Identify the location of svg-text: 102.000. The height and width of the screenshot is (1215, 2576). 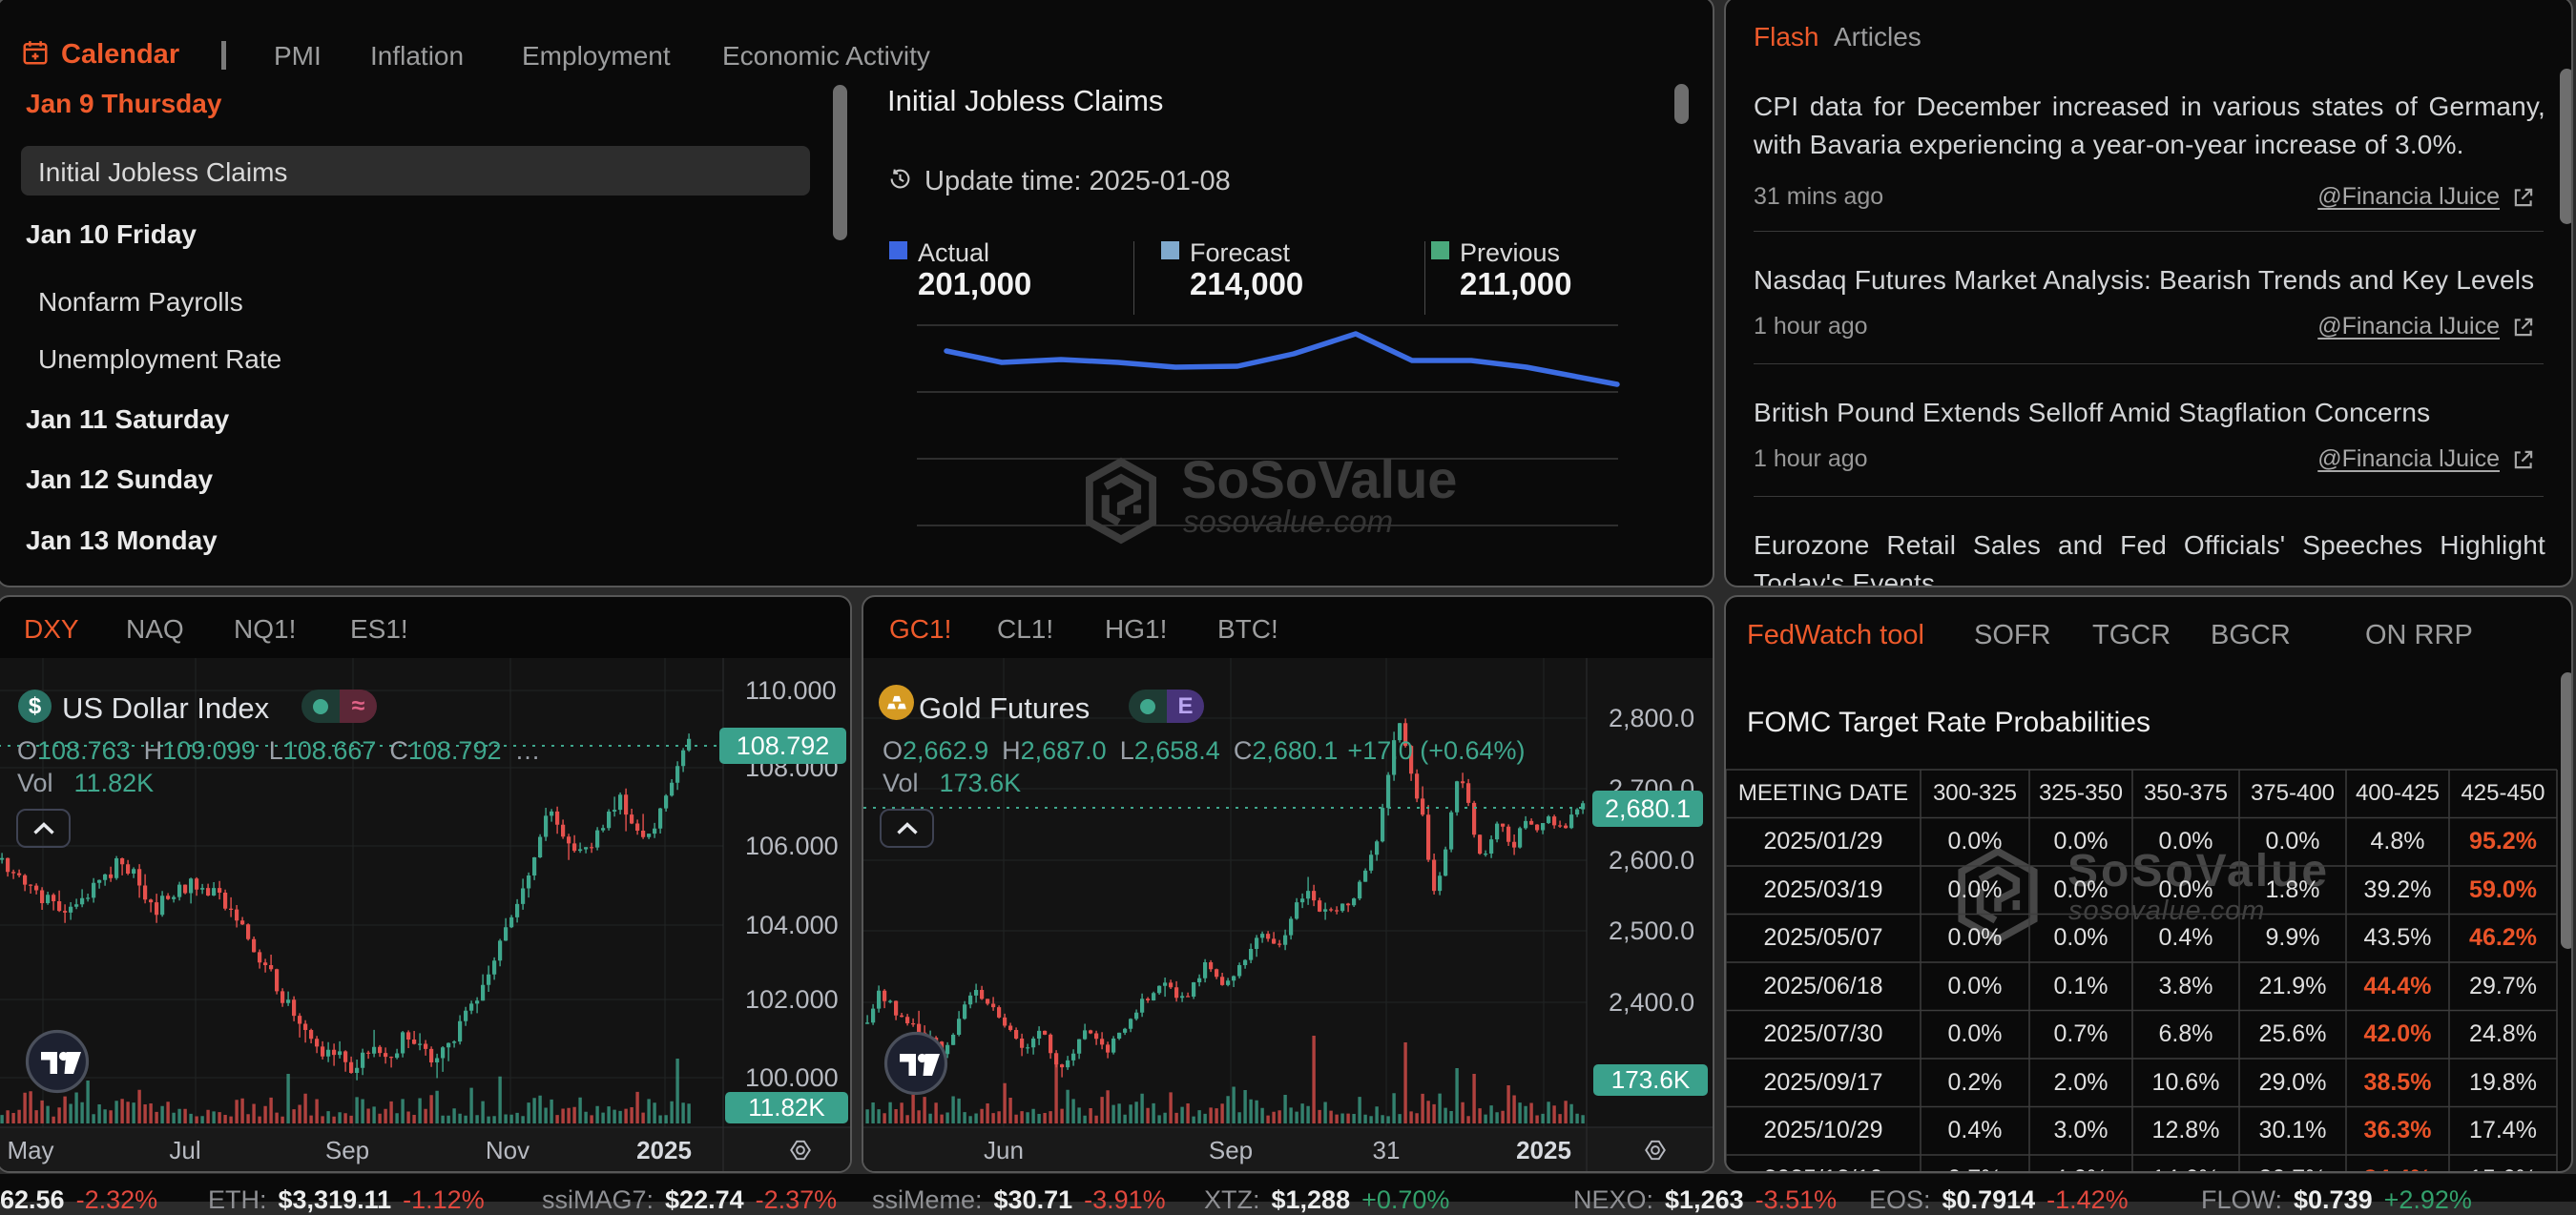
(792, 999).